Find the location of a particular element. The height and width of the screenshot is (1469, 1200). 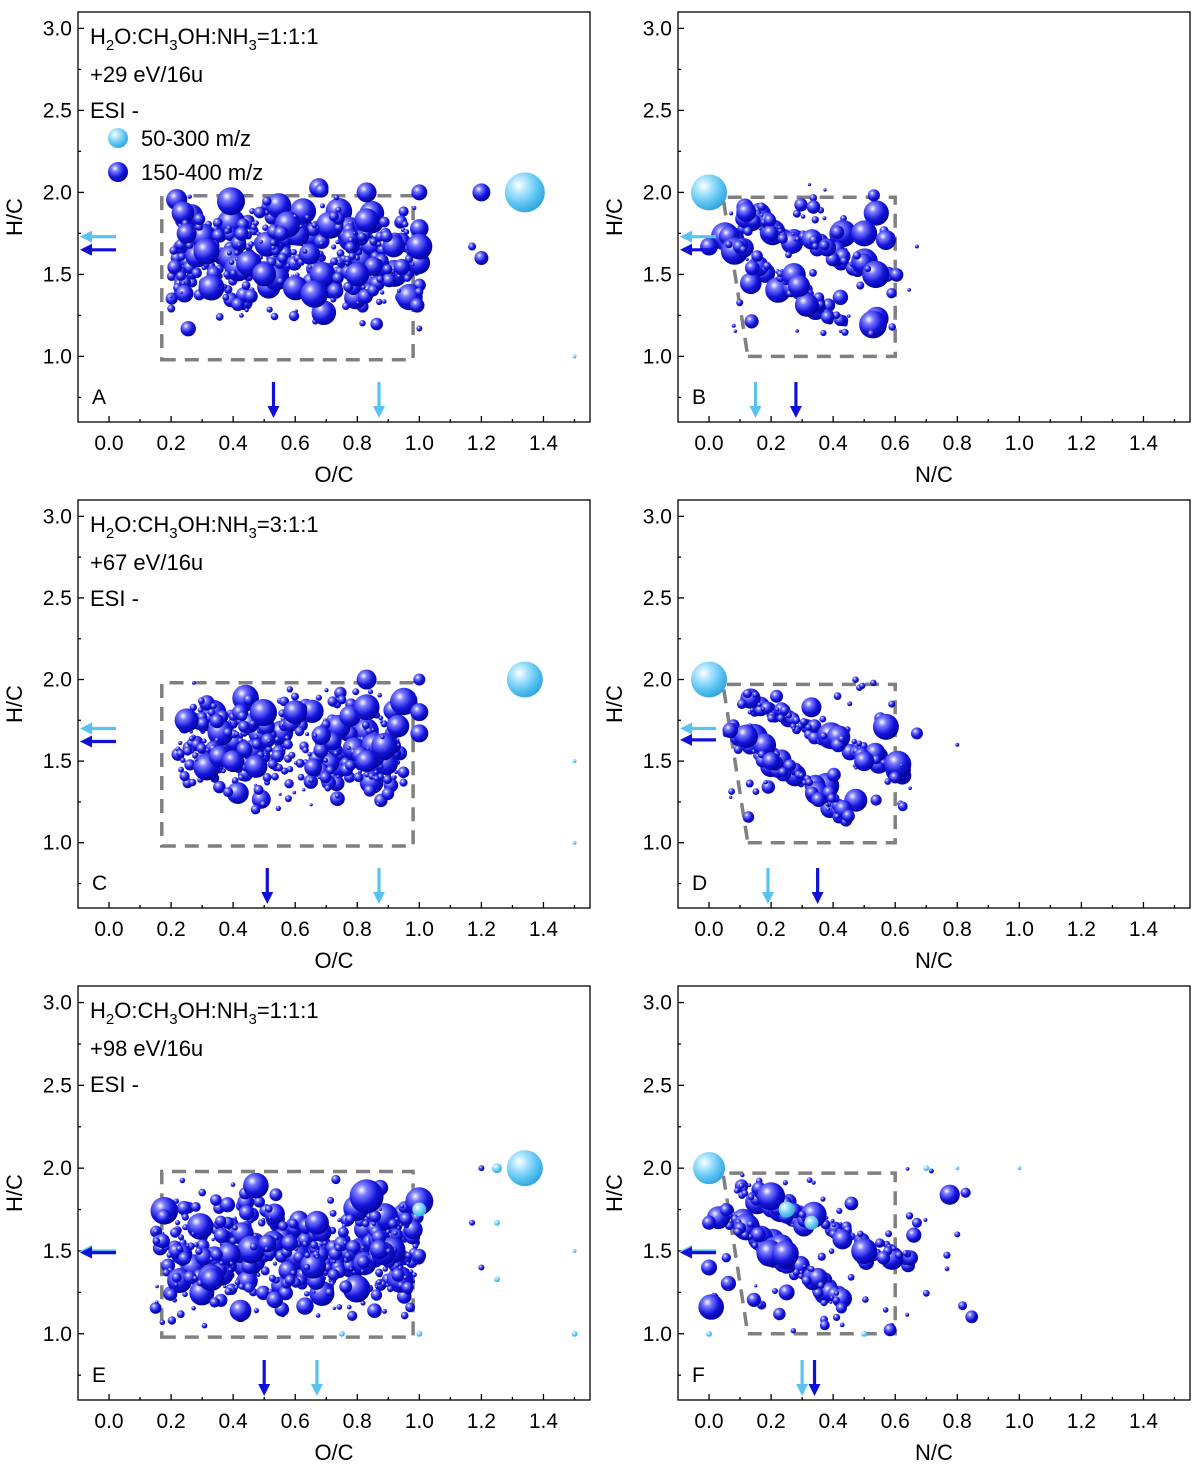

legend-label: 150-400 m/z is located at coordinates (202, 172).